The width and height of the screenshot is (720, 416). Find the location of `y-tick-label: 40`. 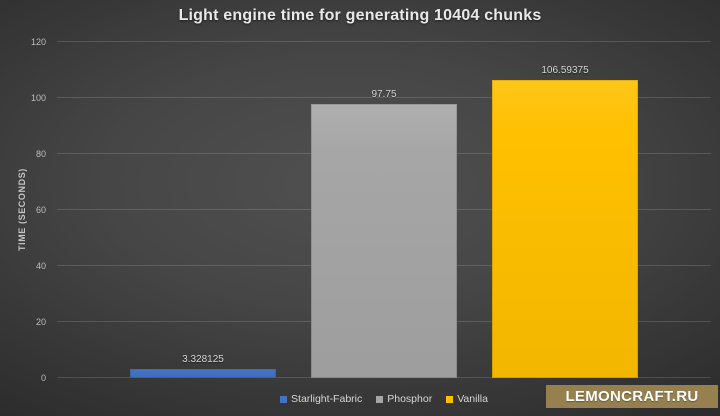

y-tick-label: 40 is located at coordinates (40, 266).